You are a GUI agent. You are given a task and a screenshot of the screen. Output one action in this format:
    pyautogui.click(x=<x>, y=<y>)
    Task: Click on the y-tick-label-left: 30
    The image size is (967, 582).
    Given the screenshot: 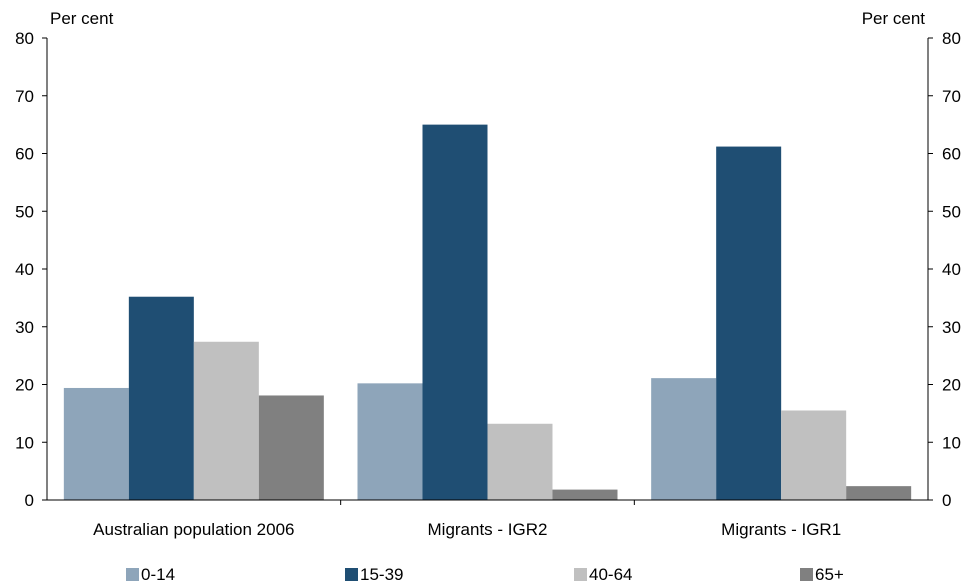 What is the action you would take?
    pyautogui.click(x=24, y=327)
    